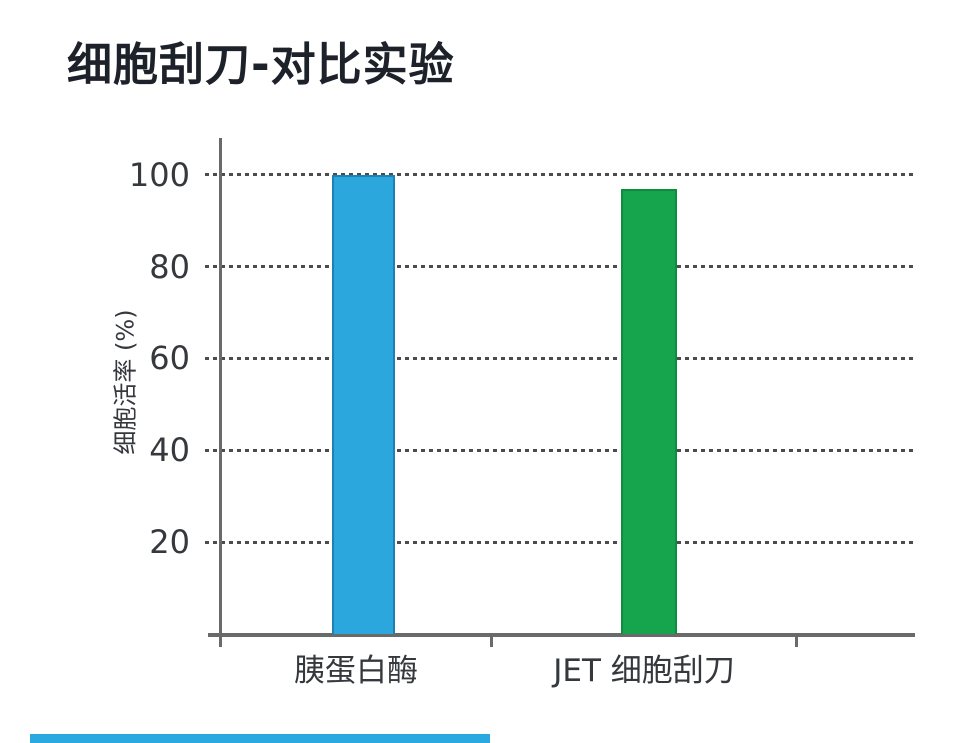 Image resolution: width=971 pixels, height=743 pixels. I want to click on y-tick-label-20: 20, so click(169, 542).